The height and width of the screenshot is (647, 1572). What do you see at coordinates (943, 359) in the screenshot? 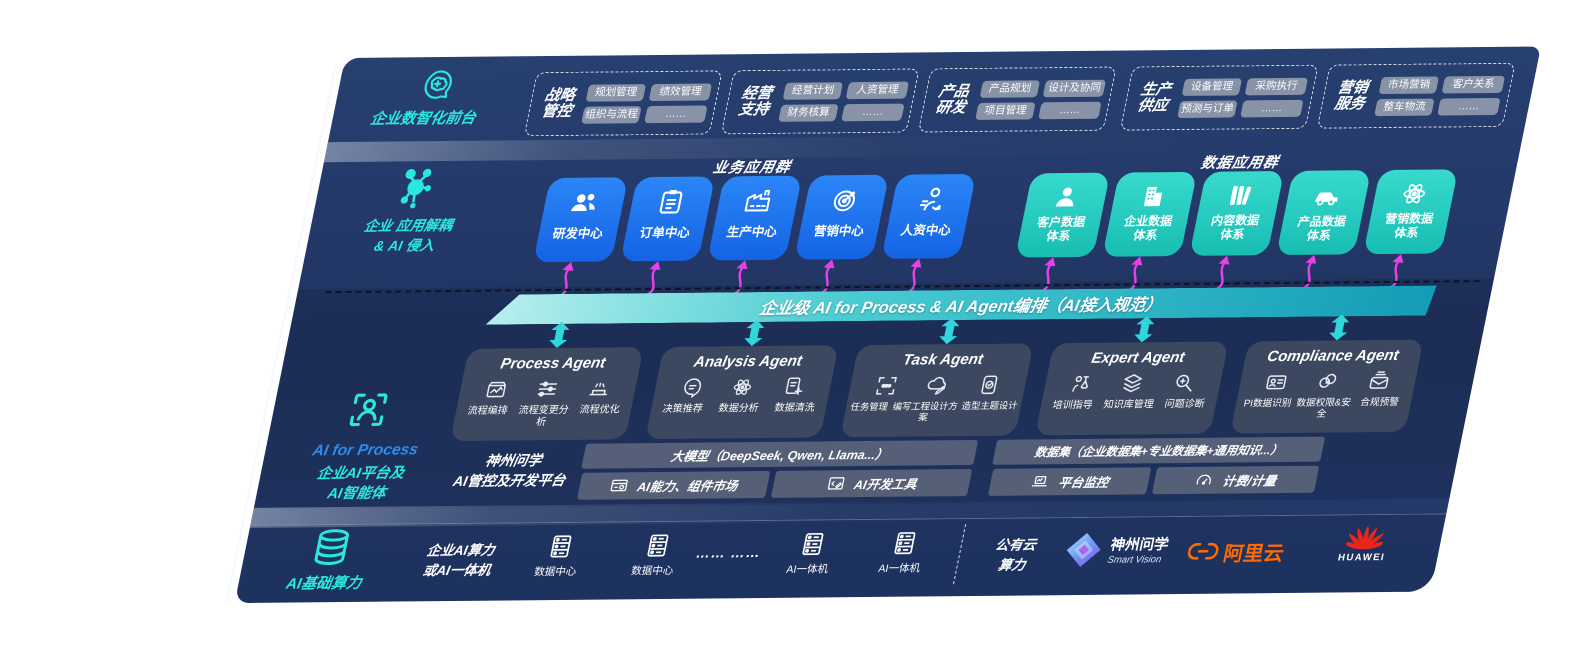
I see `agent-title: Task Agent` at bounding box center [943, 359].